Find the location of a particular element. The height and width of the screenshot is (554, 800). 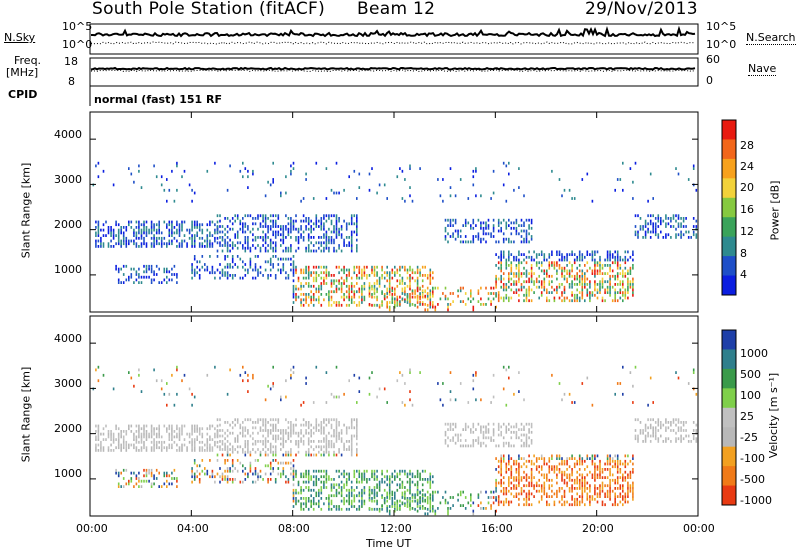

velocity-ytick-4000: 4000 is located at coordinates (68, 338).